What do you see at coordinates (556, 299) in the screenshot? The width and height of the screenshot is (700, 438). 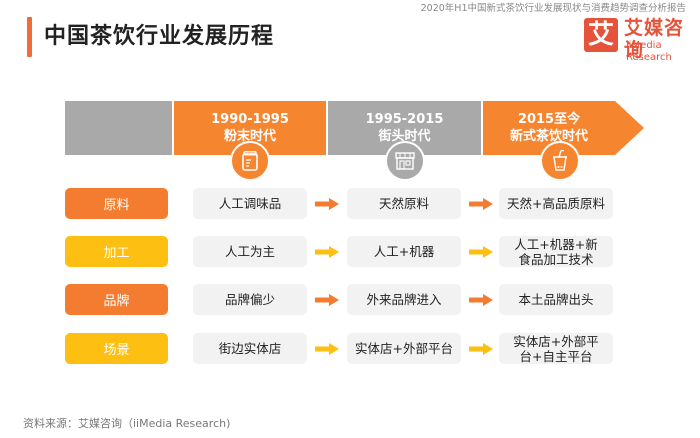 I see `cell-brand-era-3: 本土品牌出头` at bounding box center [556, 299].